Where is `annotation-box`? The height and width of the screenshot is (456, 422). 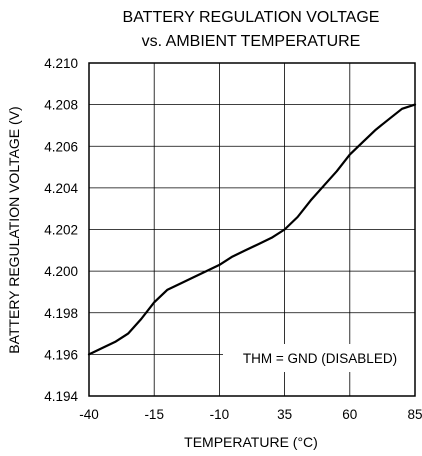
annotation-box is located at coordinates (319, 358).